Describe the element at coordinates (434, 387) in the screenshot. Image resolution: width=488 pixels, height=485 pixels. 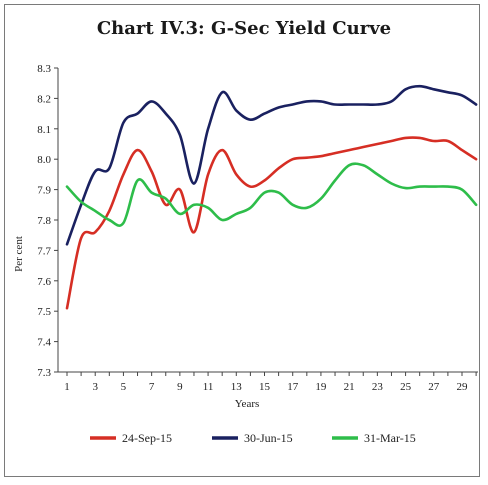
I see `x-tick-label: 27` at that location.